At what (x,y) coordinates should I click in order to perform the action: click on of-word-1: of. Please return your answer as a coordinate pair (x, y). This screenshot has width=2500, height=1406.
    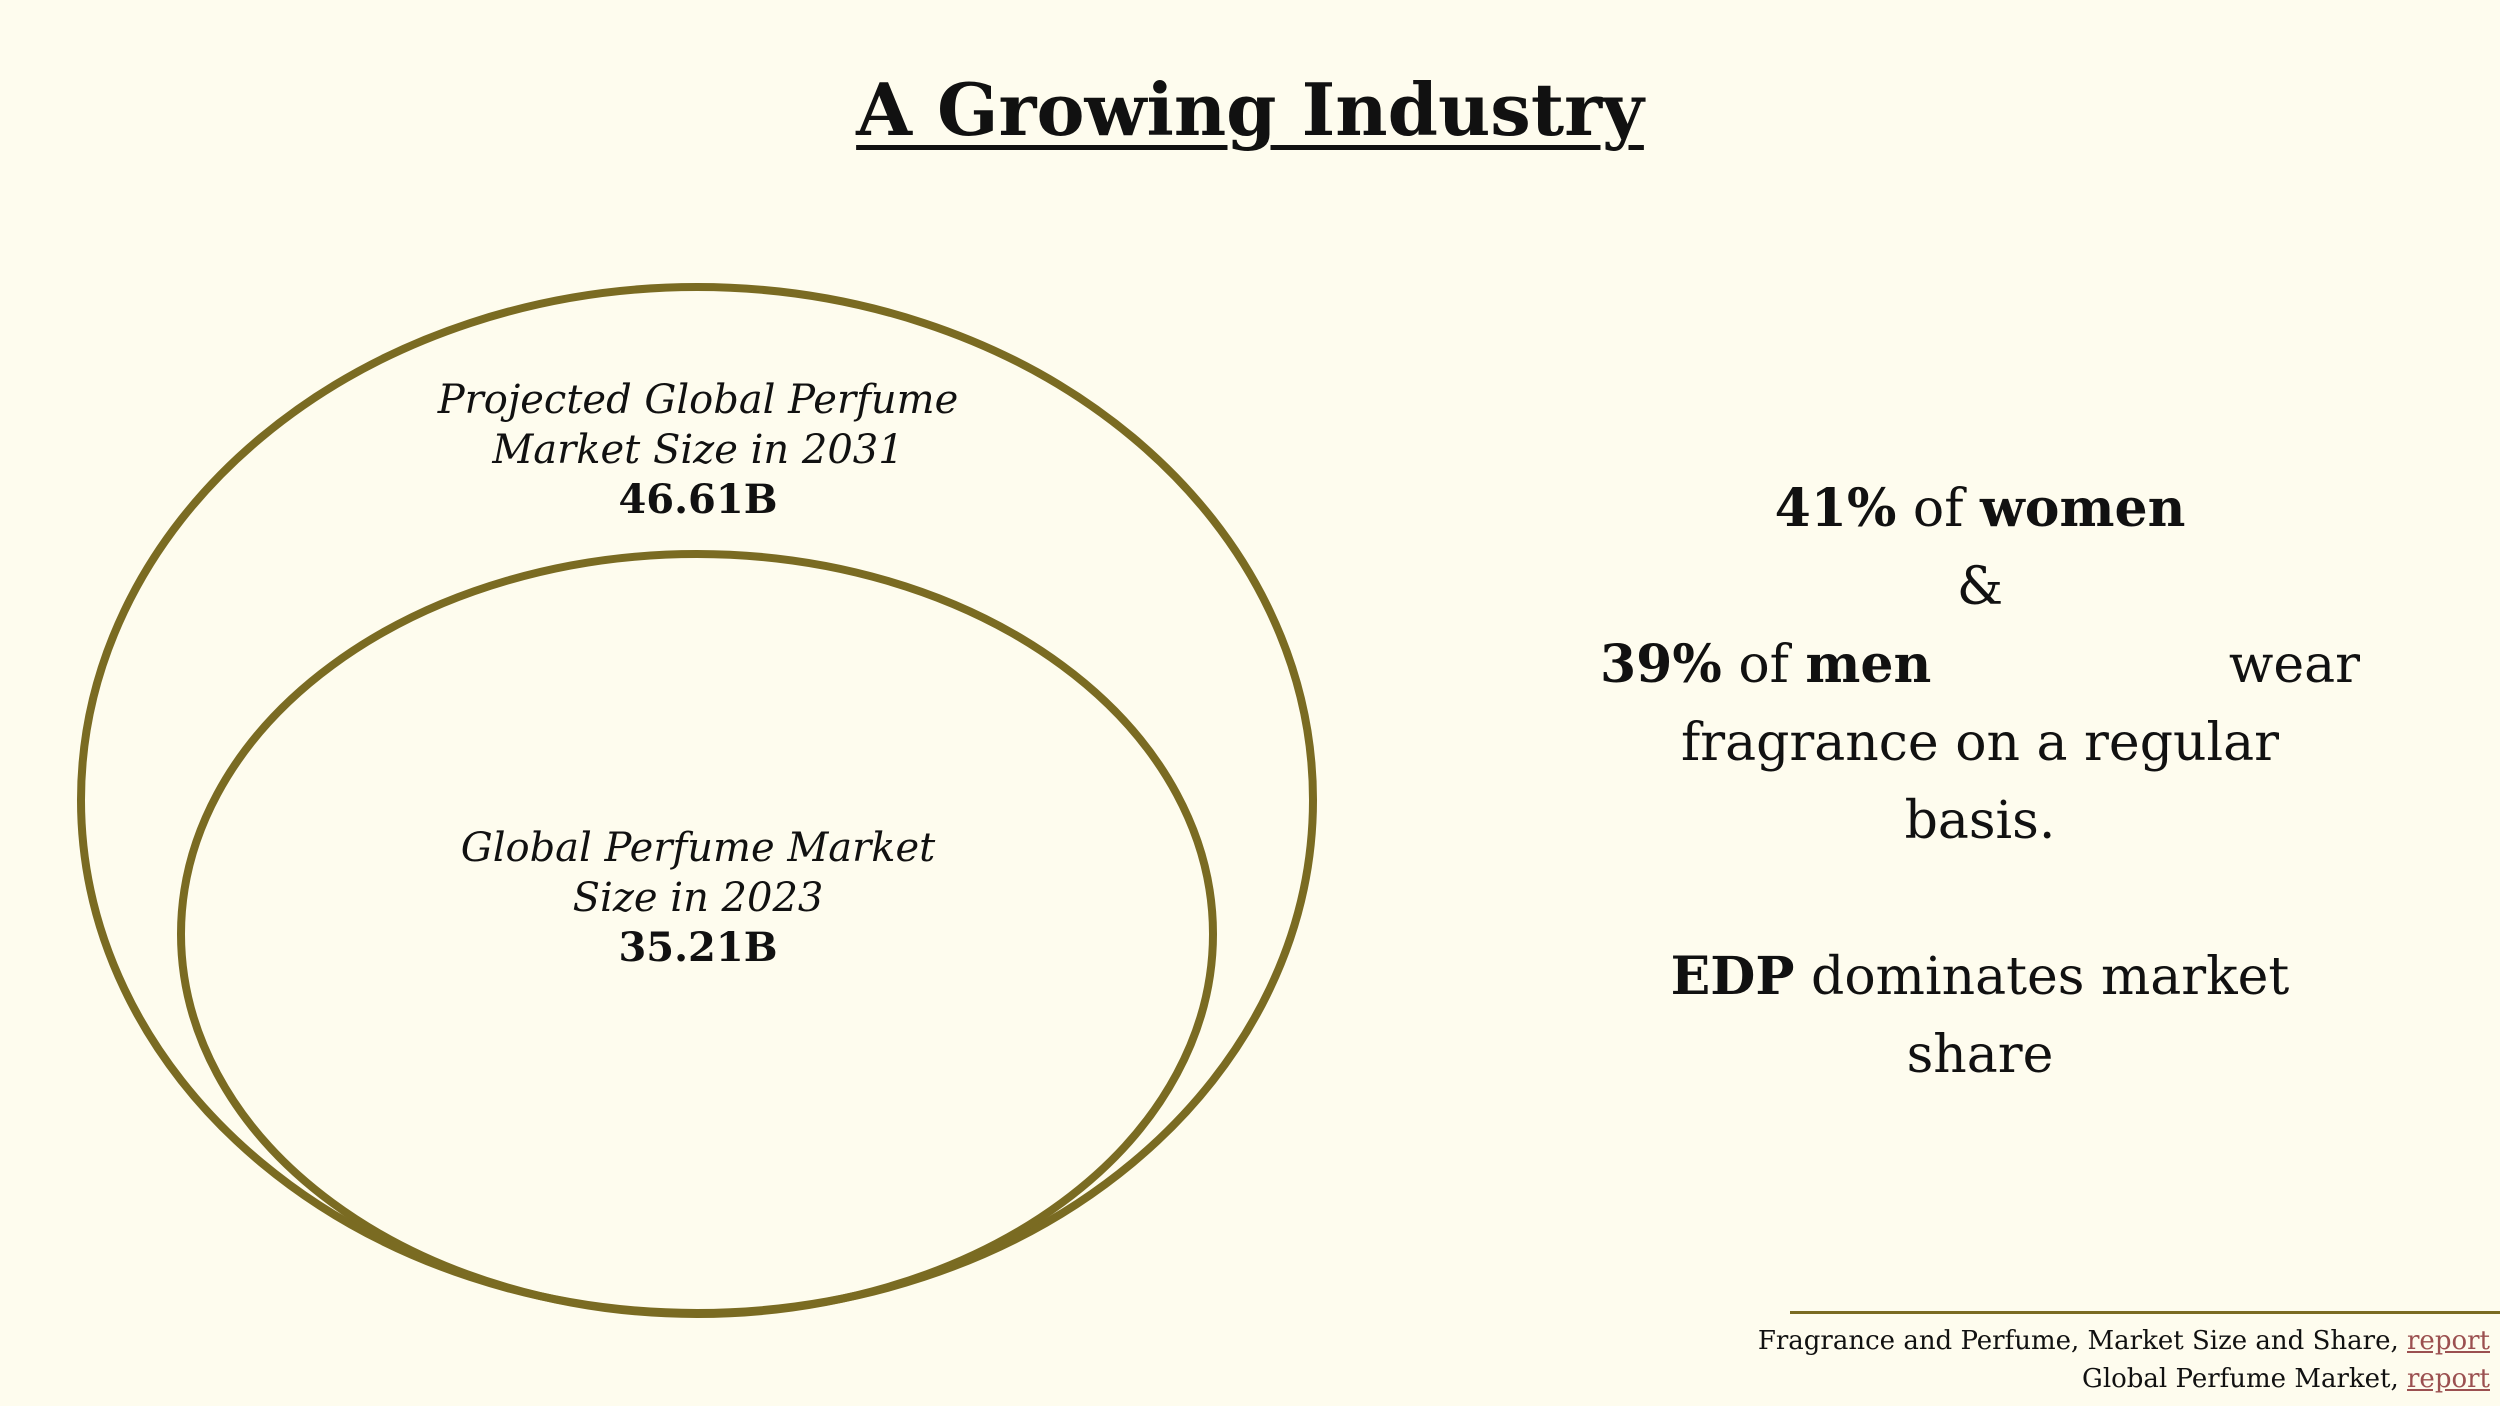
    Looking at the image, I should click on (1938, 509).